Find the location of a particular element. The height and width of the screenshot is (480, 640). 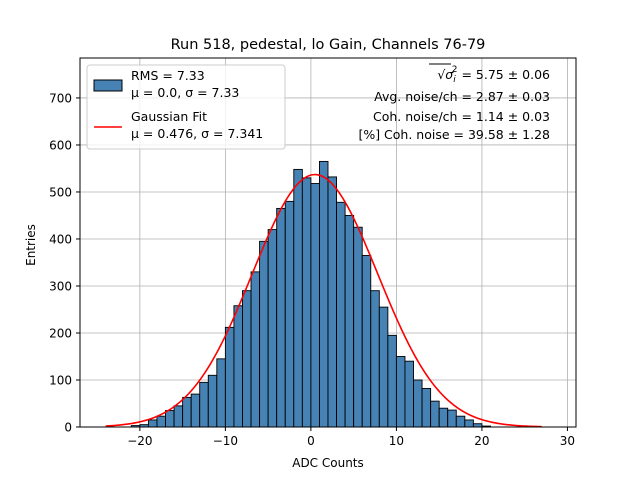

x-tick-label: −20 is located at coordinates (139, 441).